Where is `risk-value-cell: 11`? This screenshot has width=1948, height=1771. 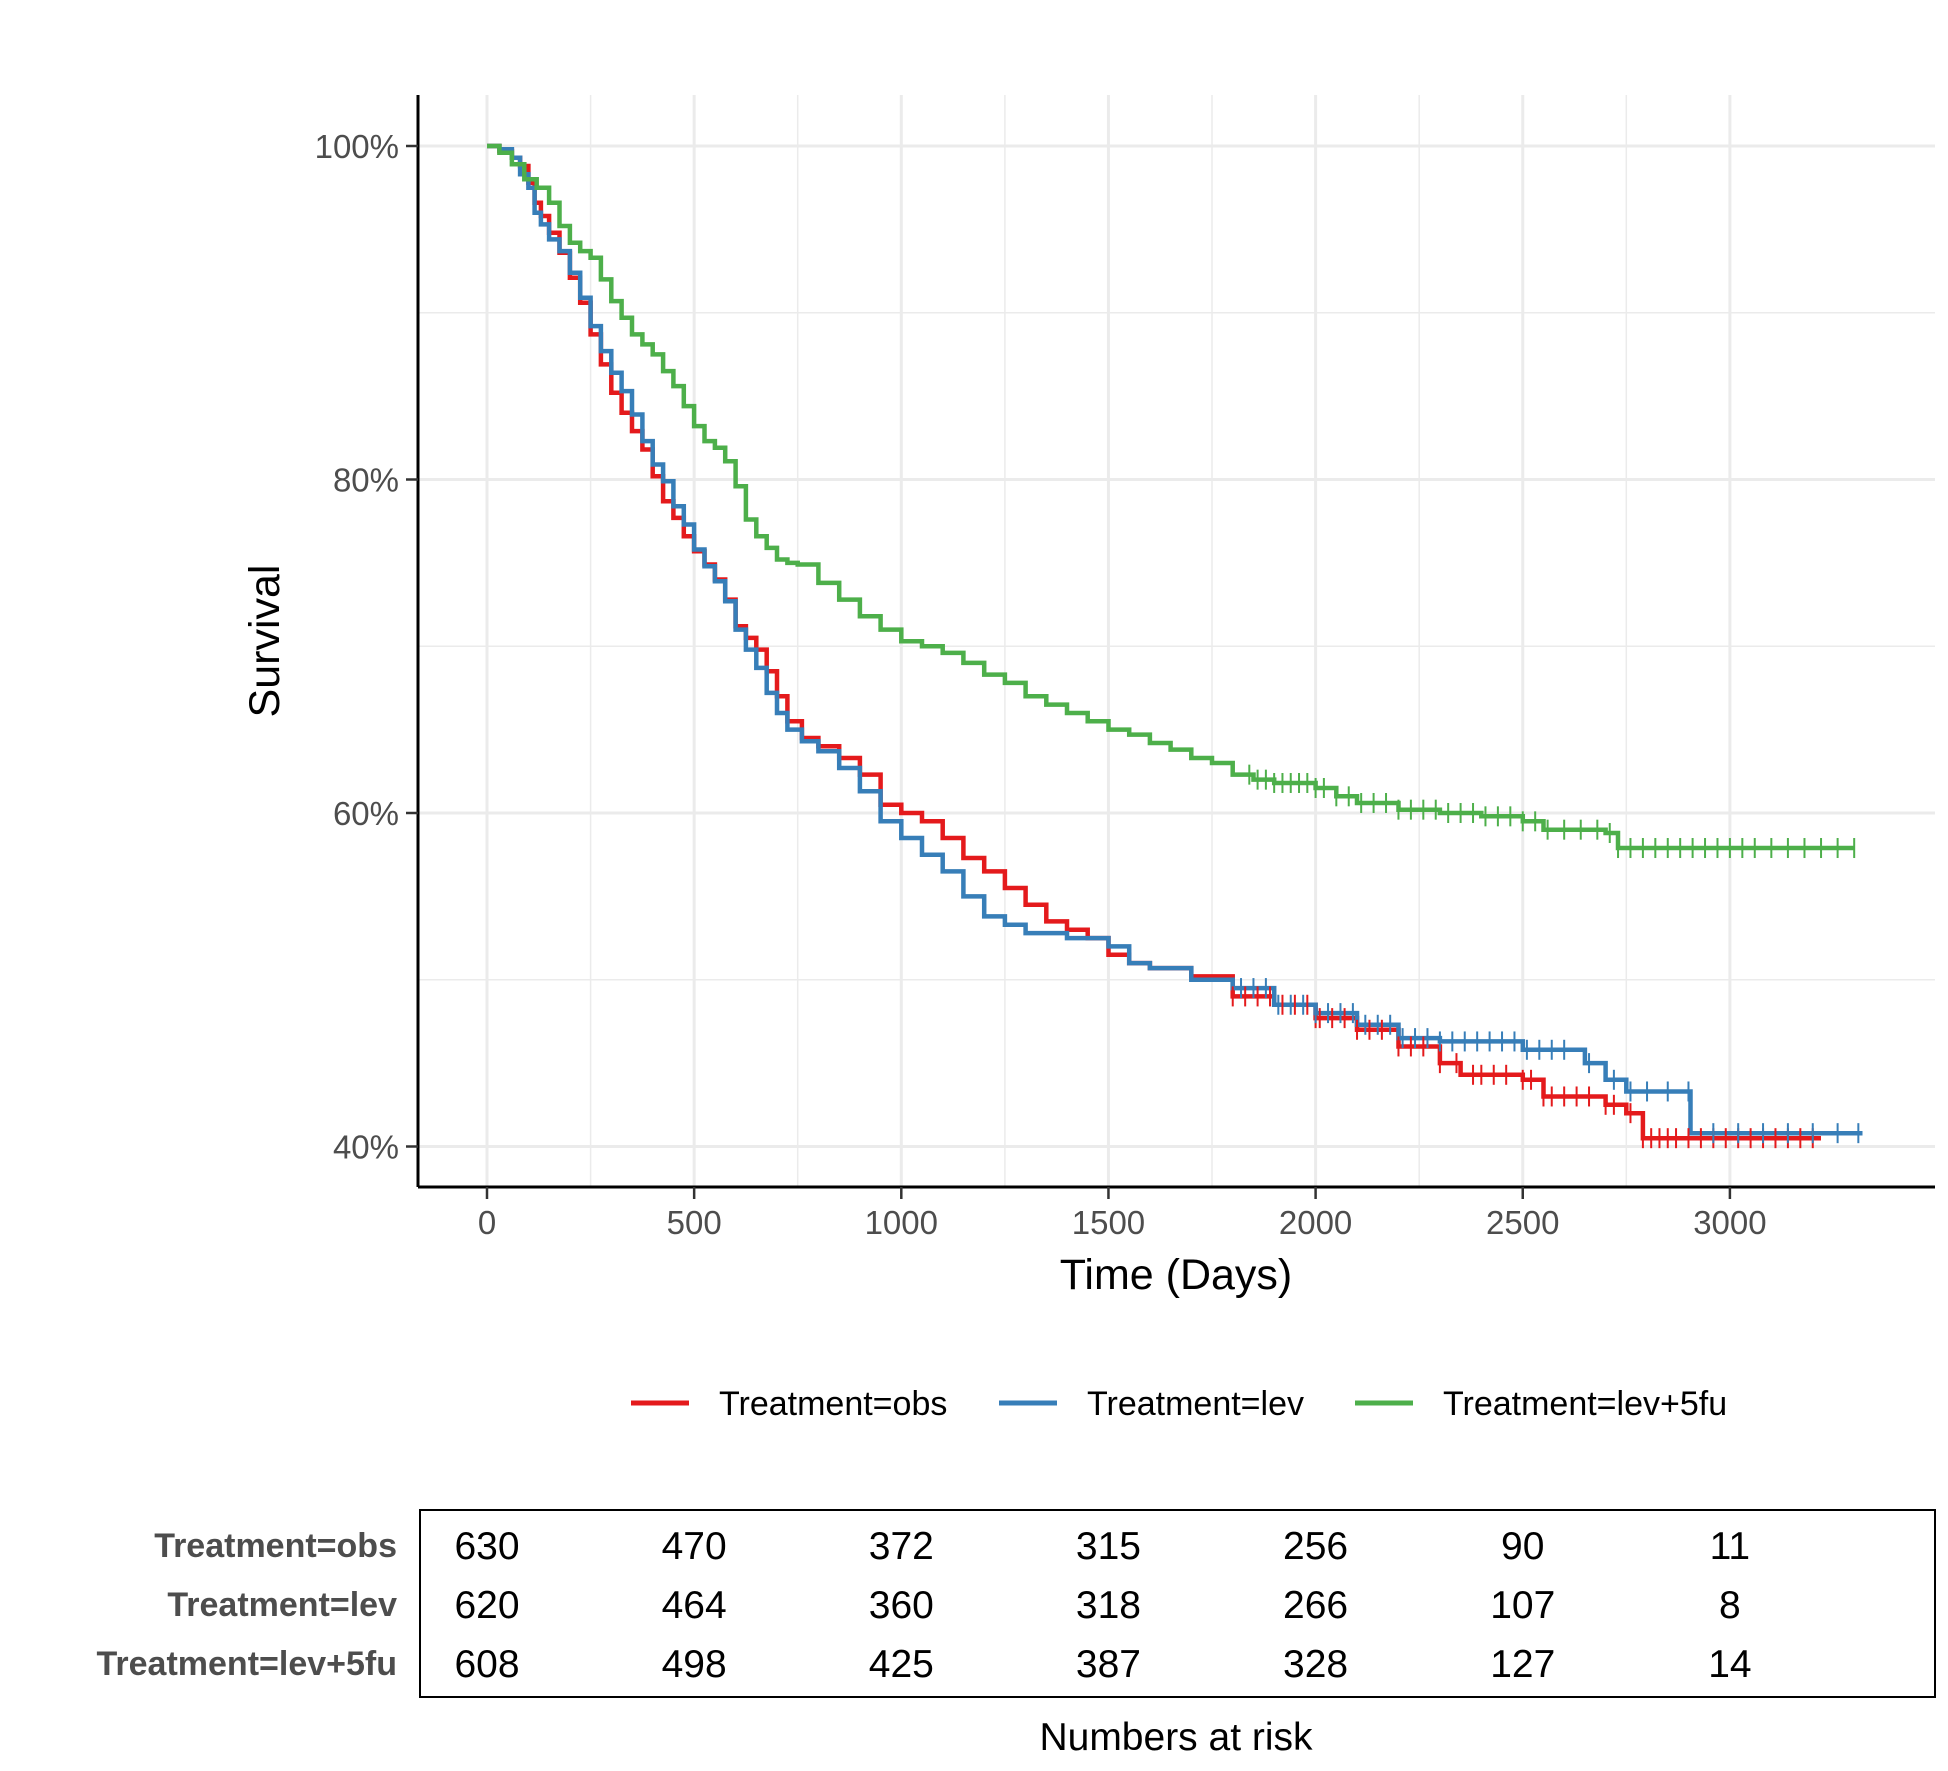 risk-value-cell: 11 is located at coordinates (1730, 1546).